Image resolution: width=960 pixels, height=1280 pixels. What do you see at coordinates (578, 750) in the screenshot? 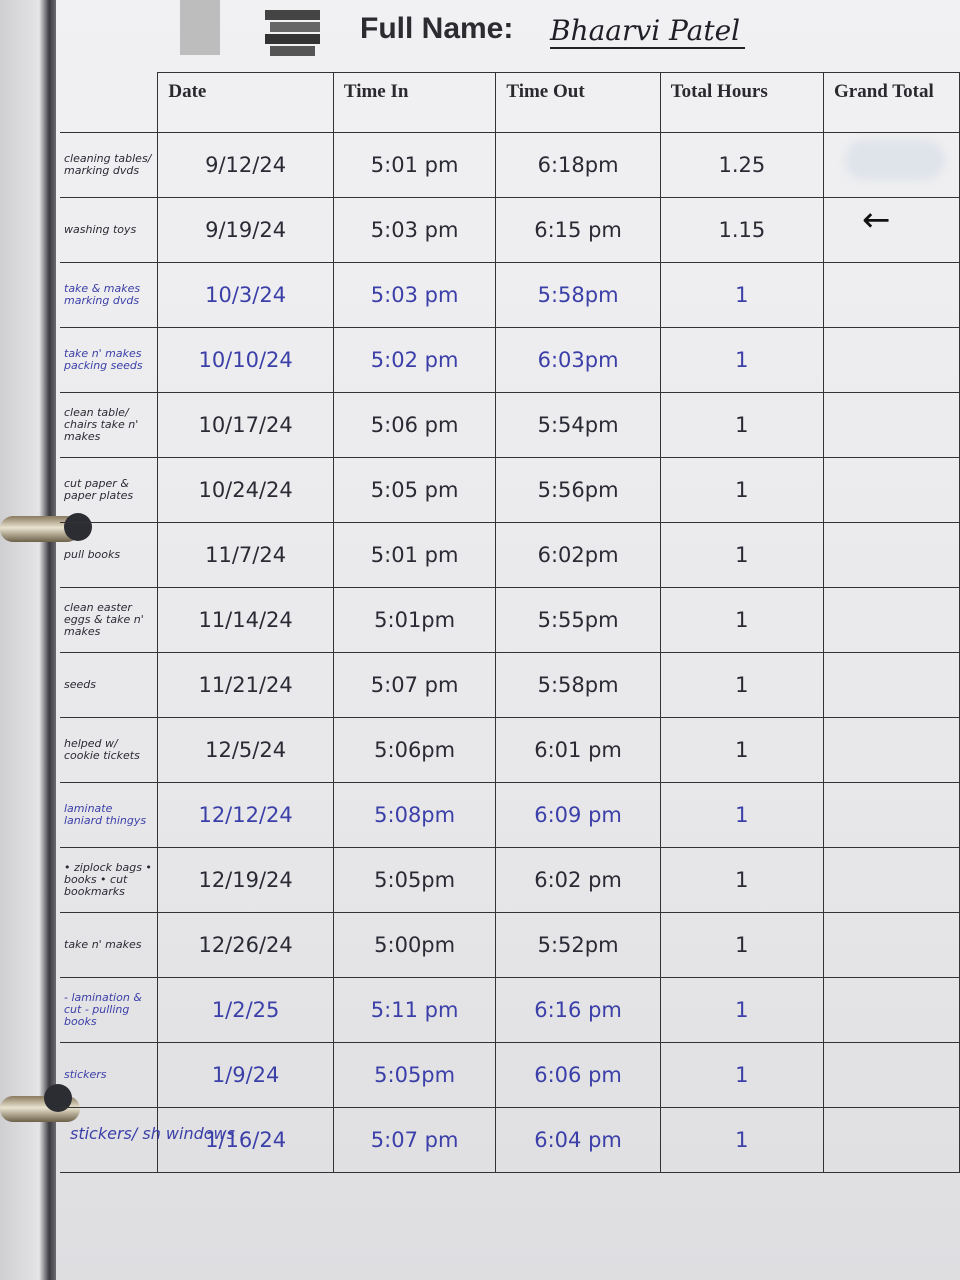
I see `time-out-cell: 6:01 pm` at bounding box center [578, 750].